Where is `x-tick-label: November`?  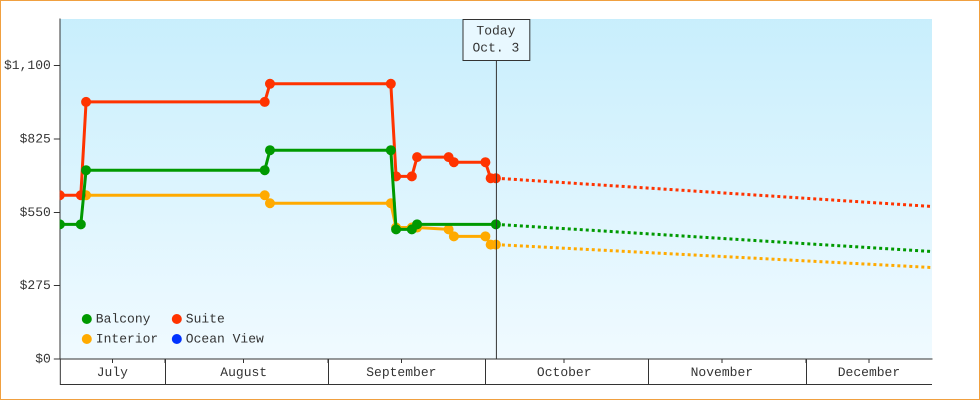 x-tick-label: November is located at coordinates (722, 372).